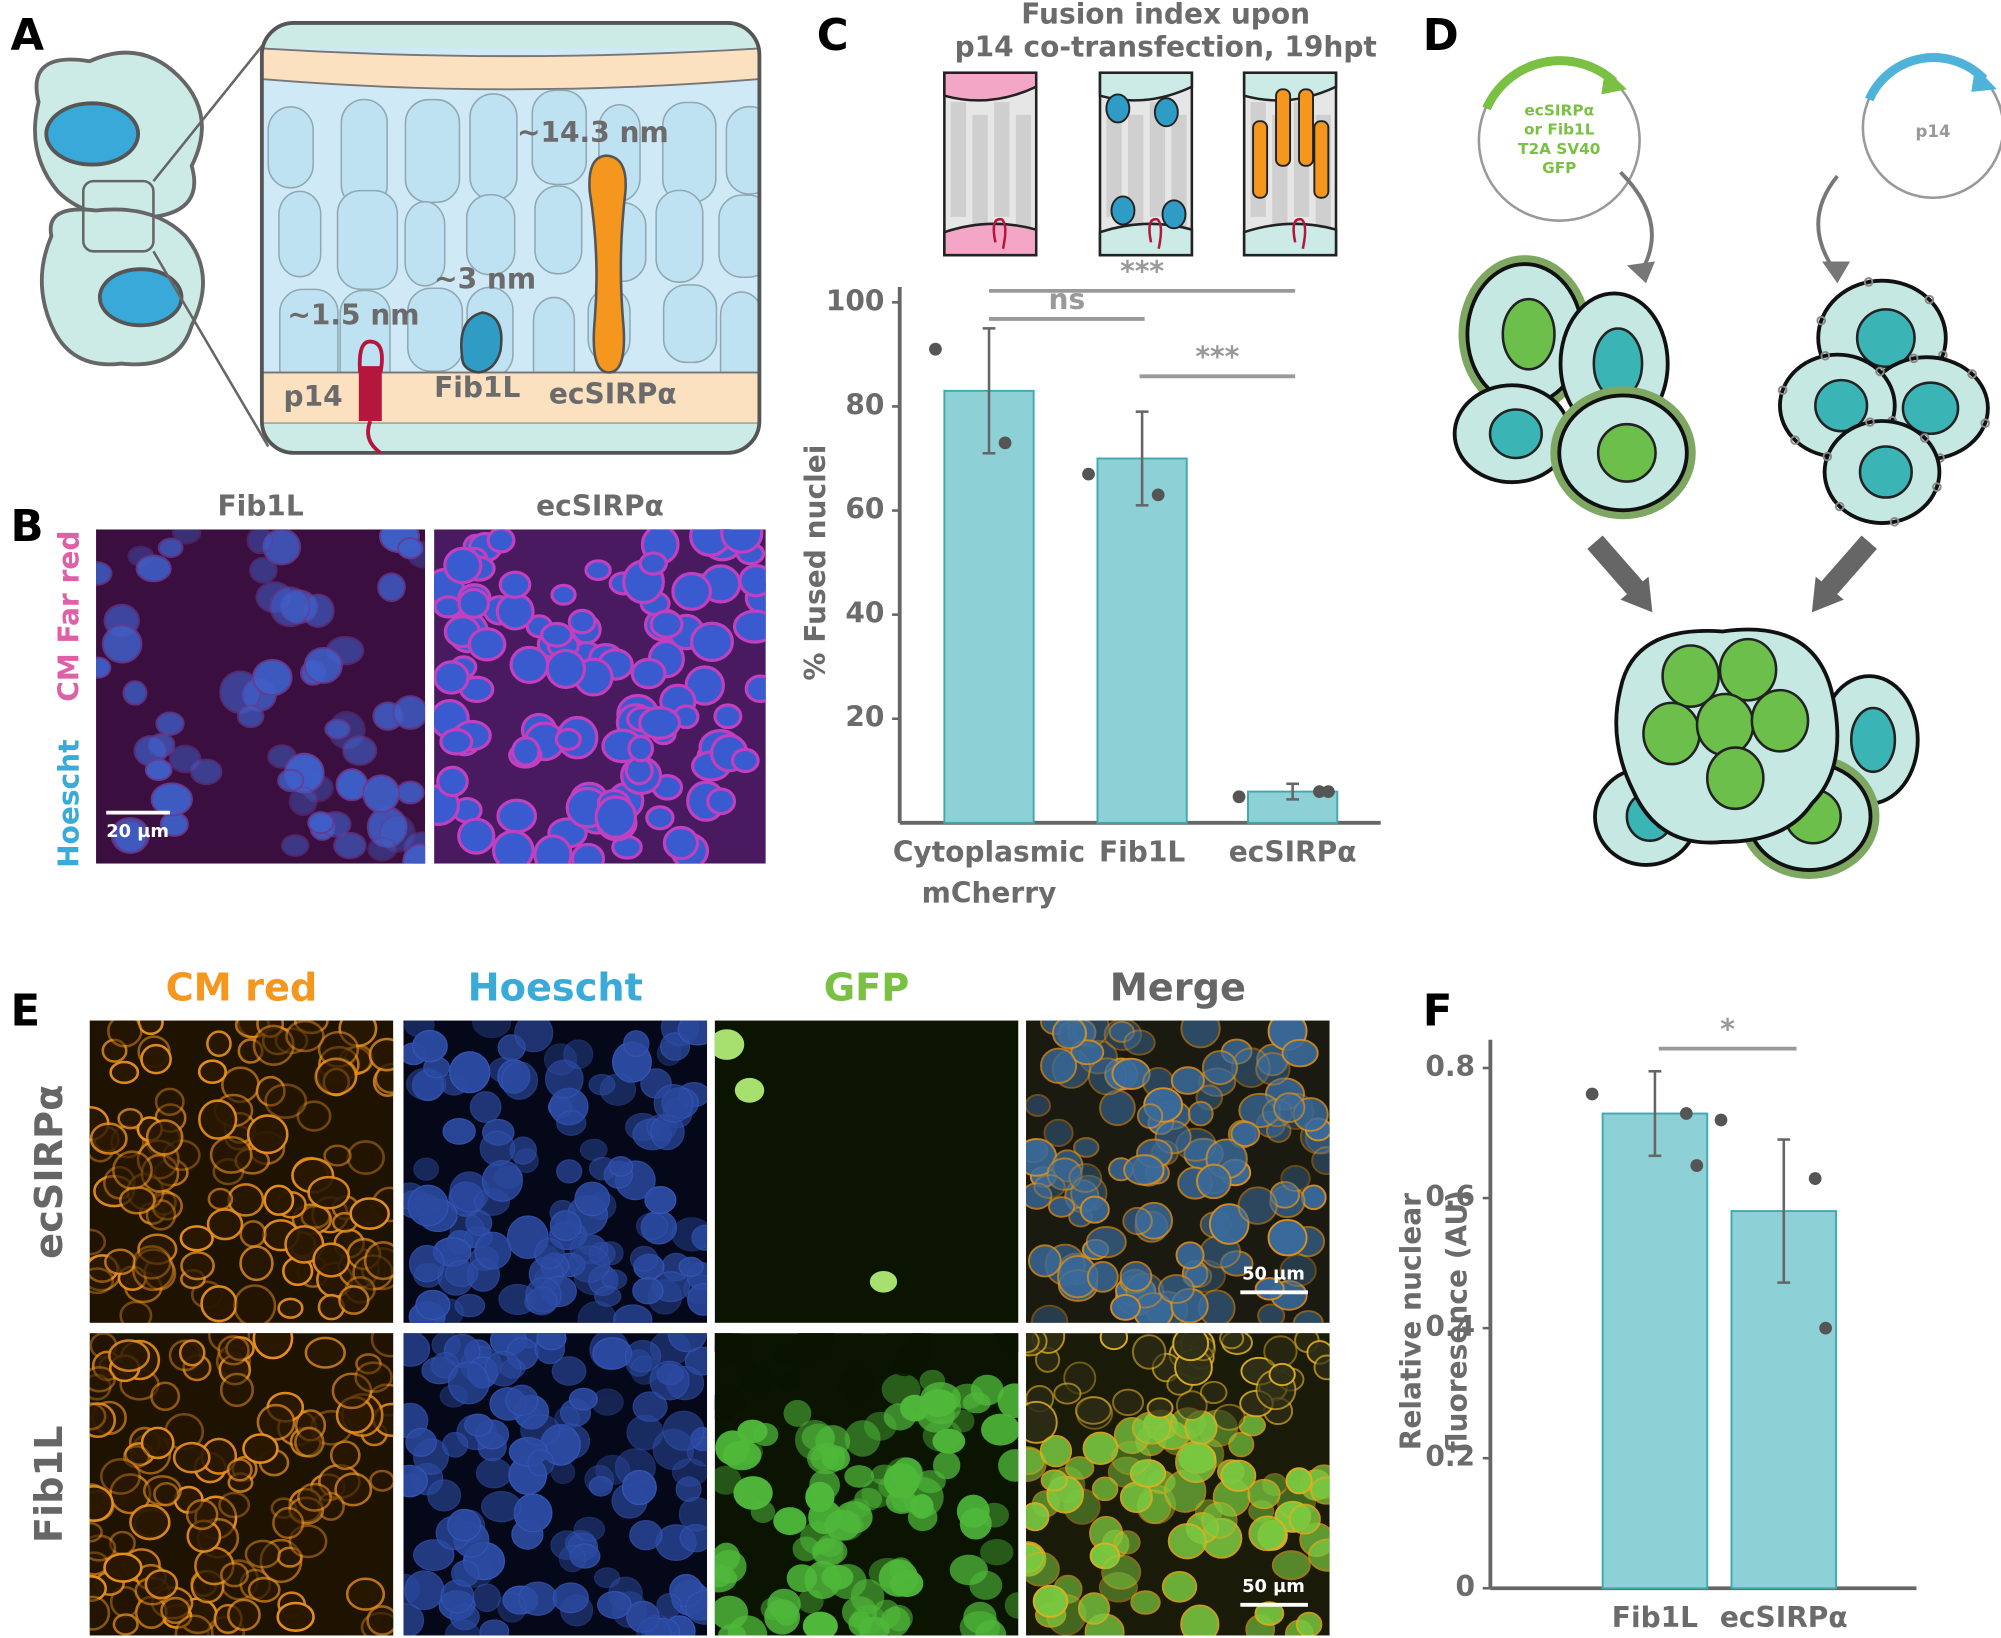 Image resolution: width=2001 pixels, height=1638 pixels. What do you see at coordinates (1142, 851) in the screenshot?
I see `x-tick-label: Fib1L` at bounding box center [1142, 851].